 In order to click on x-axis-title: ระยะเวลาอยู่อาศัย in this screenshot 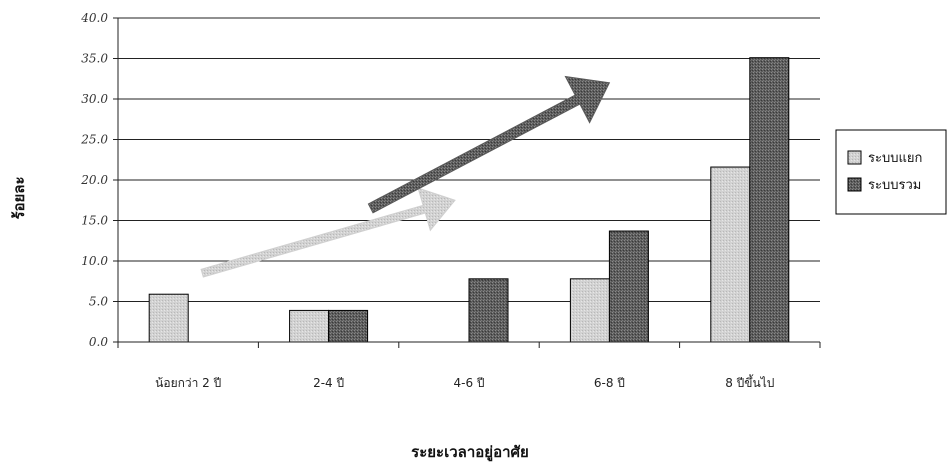, I will do `click(470, 452)`.